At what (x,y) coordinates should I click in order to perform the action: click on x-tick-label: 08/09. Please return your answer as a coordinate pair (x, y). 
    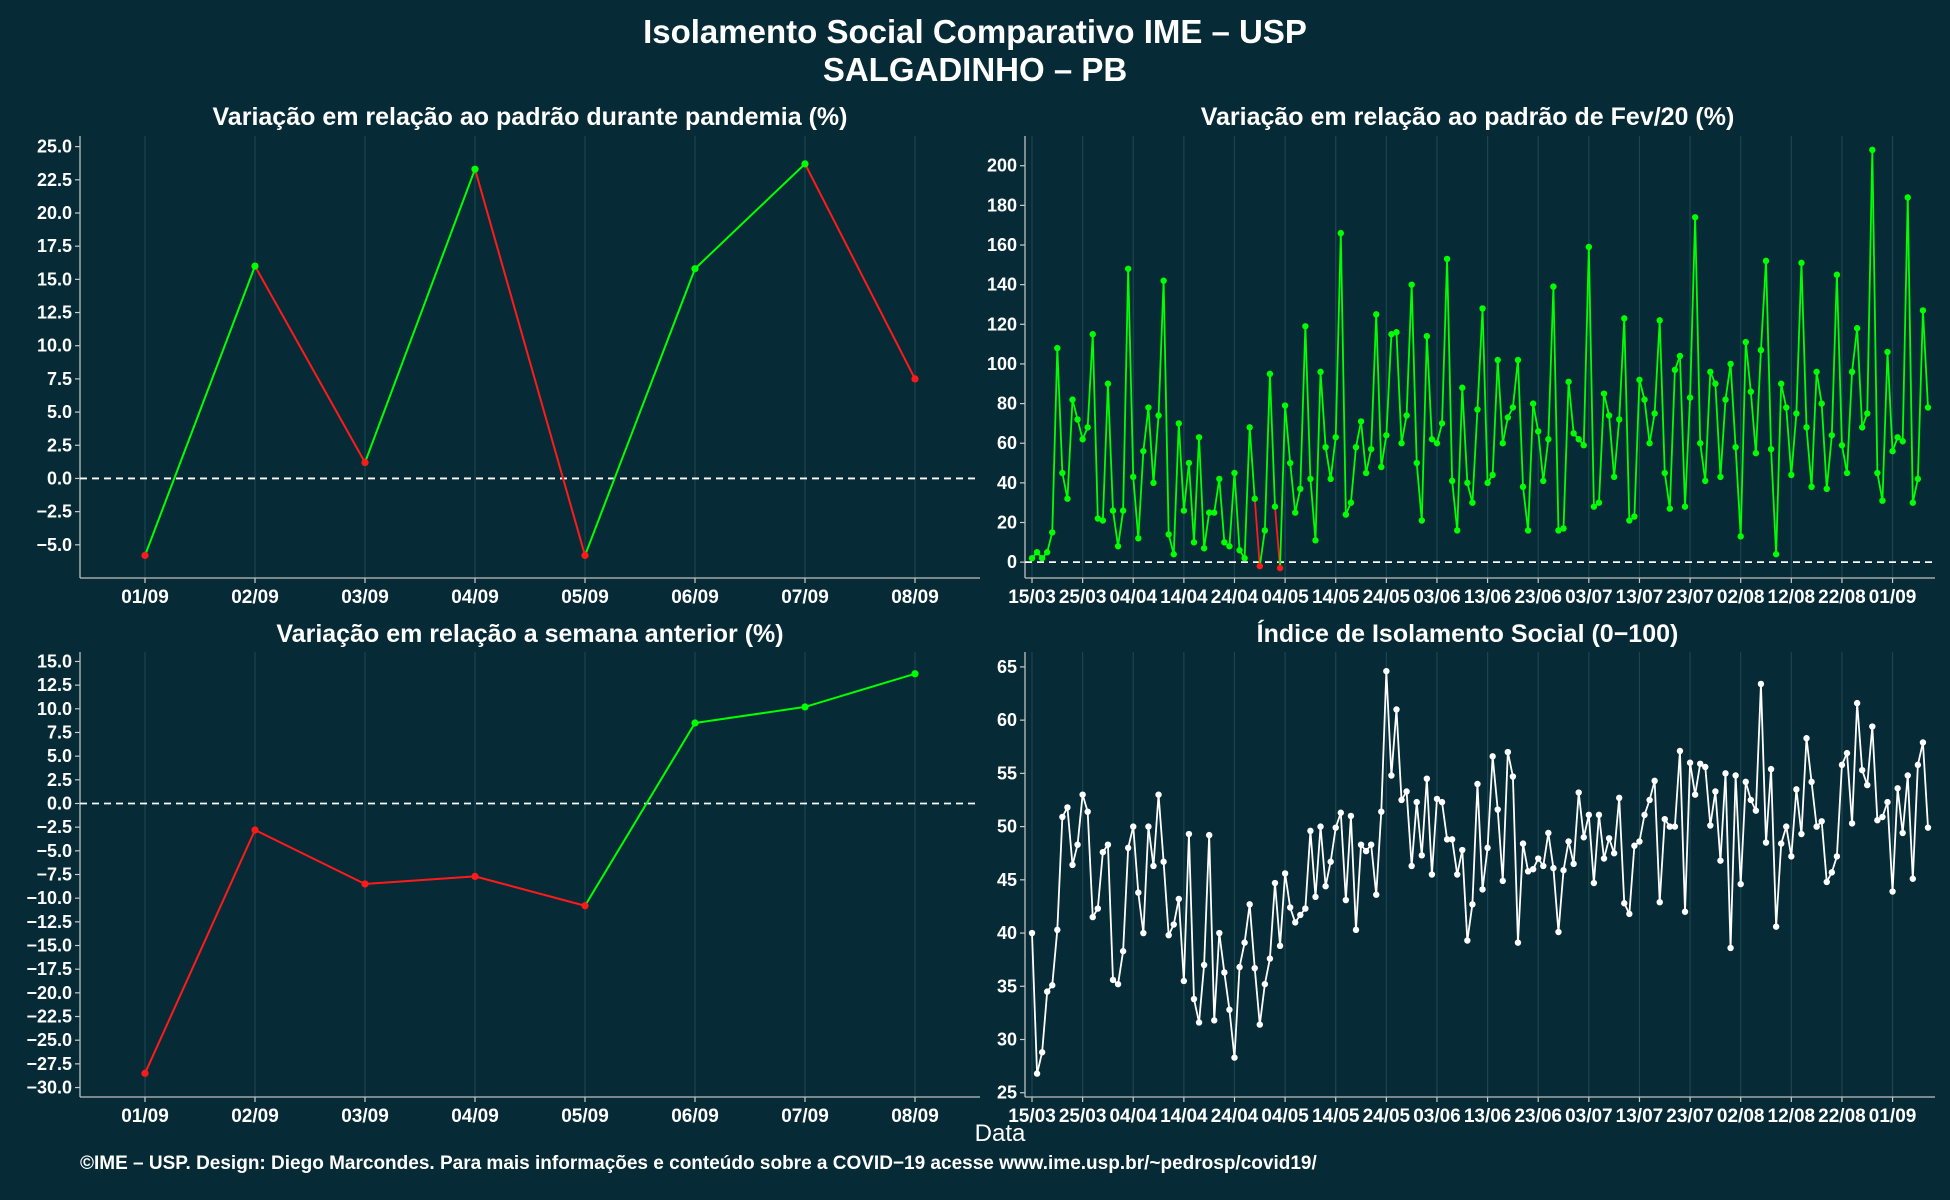
    Looking at the image, I should click on (915, 1116).